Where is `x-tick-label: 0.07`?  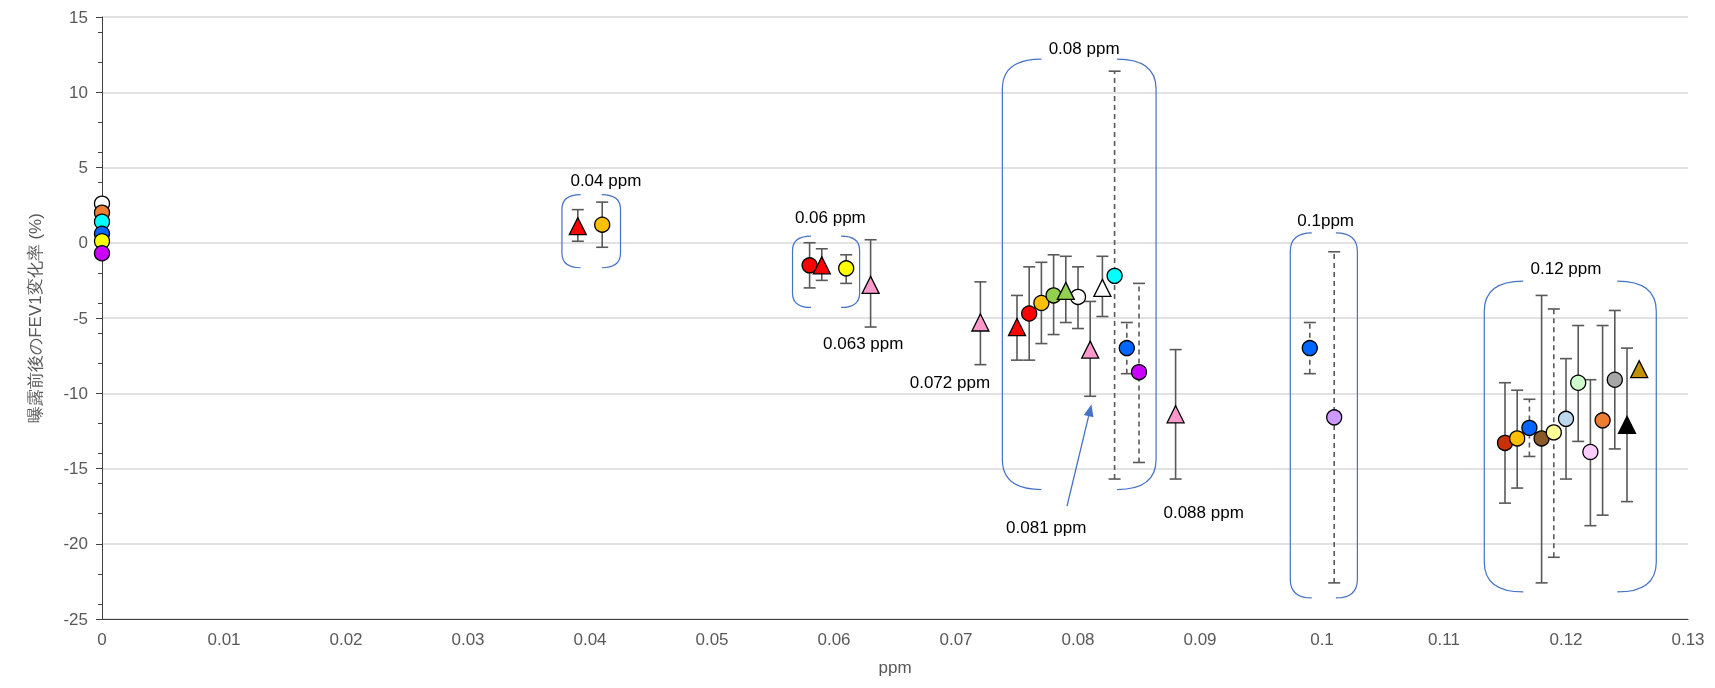 x-tick-label: 0.07 is located at coordinates (956, 639).